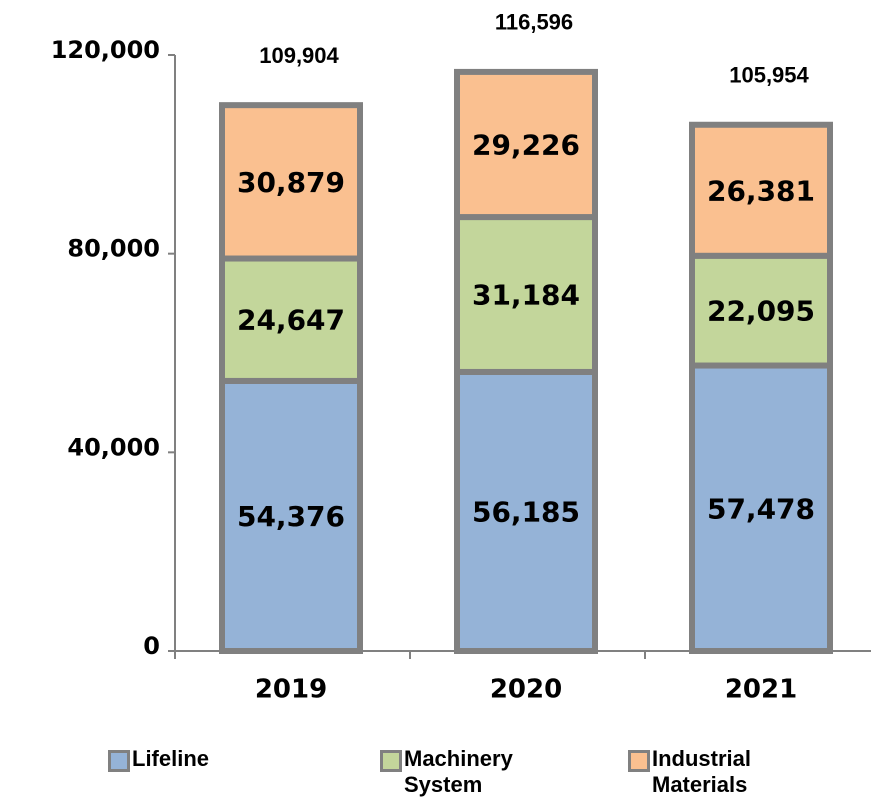 This screenshot has height=802, width=871. What do you see at coordinates (171, 758) in the screenshot?
I see `legend-label: Lifeline` at bounding box center [171, 758].